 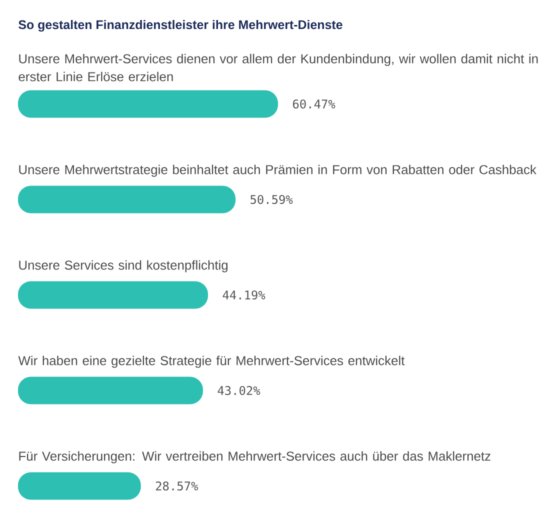 I want to click on data-label: 28.57%, so click(x=177, y=486).